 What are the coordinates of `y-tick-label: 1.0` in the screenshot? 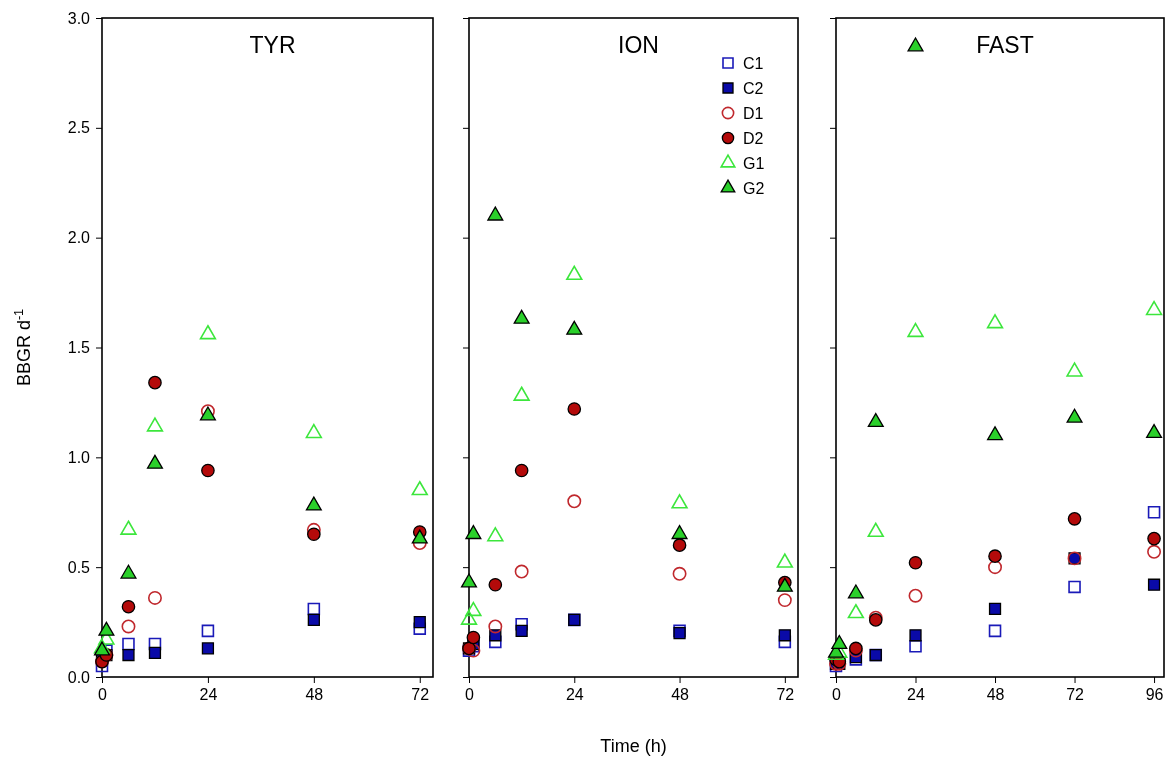 It's located at (79, 457).